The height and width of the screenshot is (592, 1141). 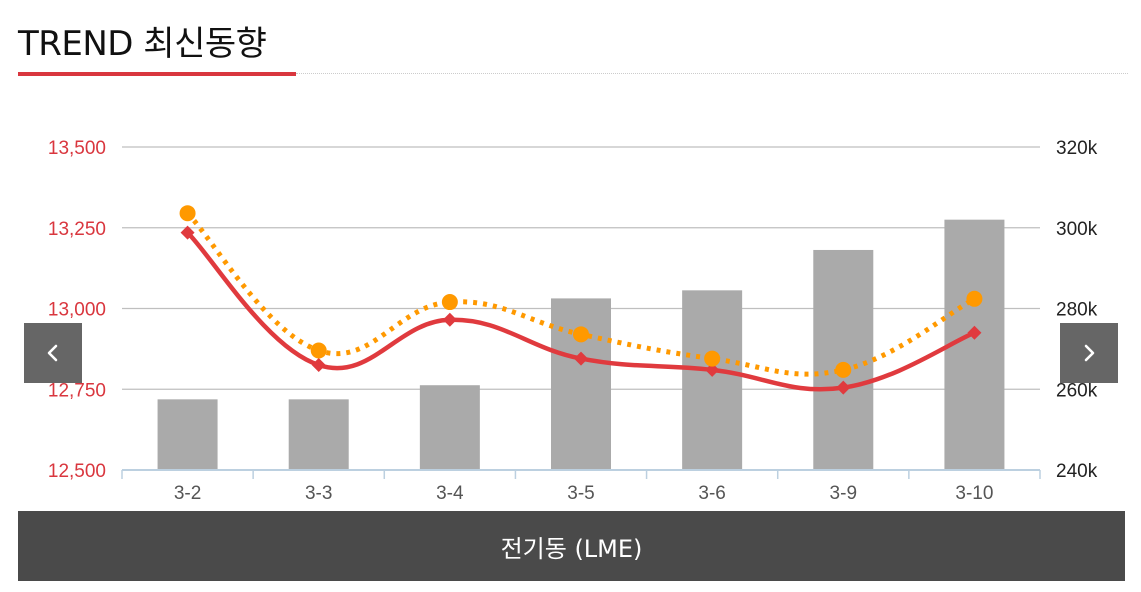 What do you see at coordinates (450, 493) in the screenshot?
I see `x-axis-label: 3-4` at bounding box center [450, 493].